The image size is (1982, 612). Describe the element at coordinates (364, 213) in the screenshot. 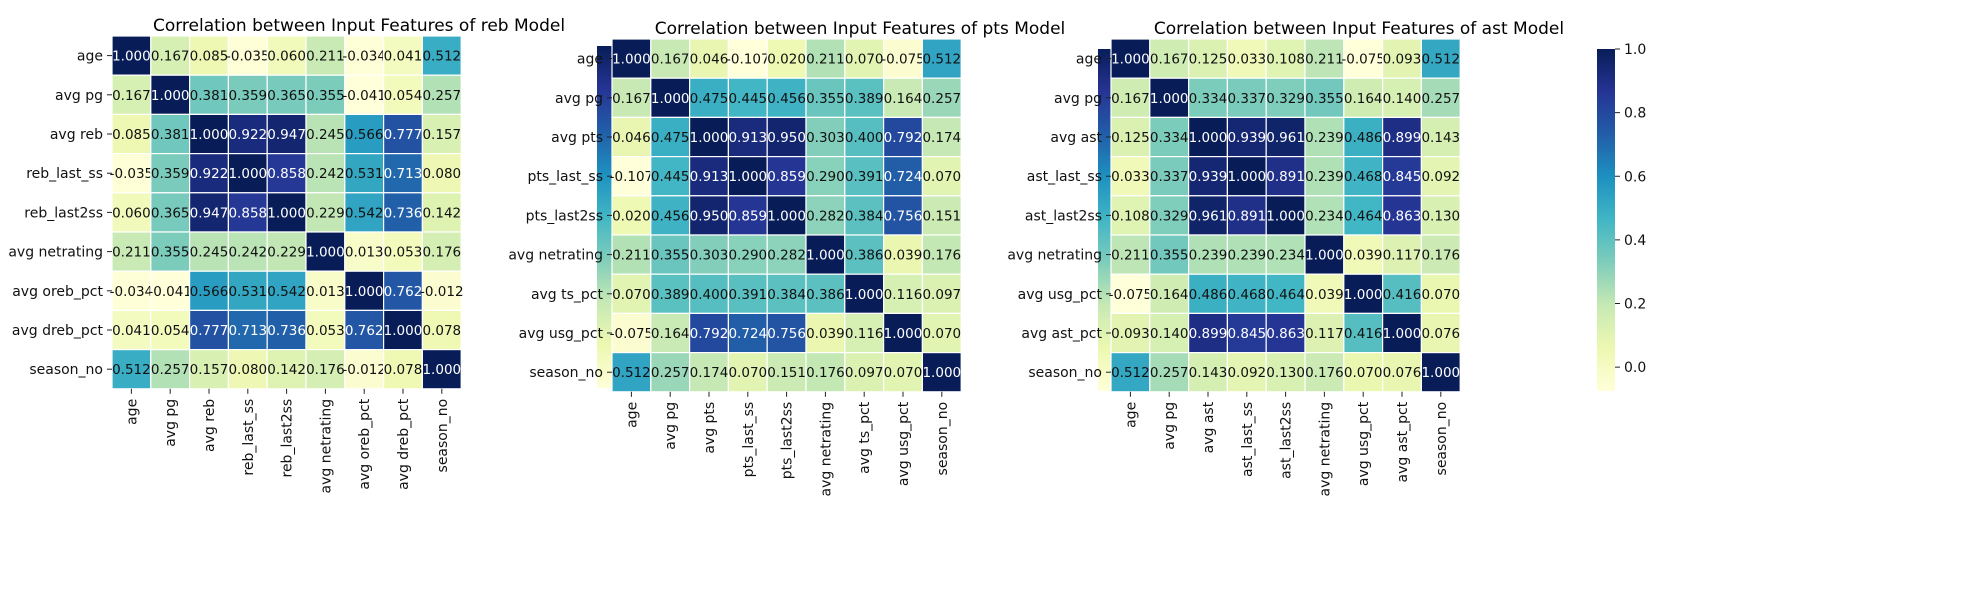

I see `cell-value-label: 0.542` at that location.